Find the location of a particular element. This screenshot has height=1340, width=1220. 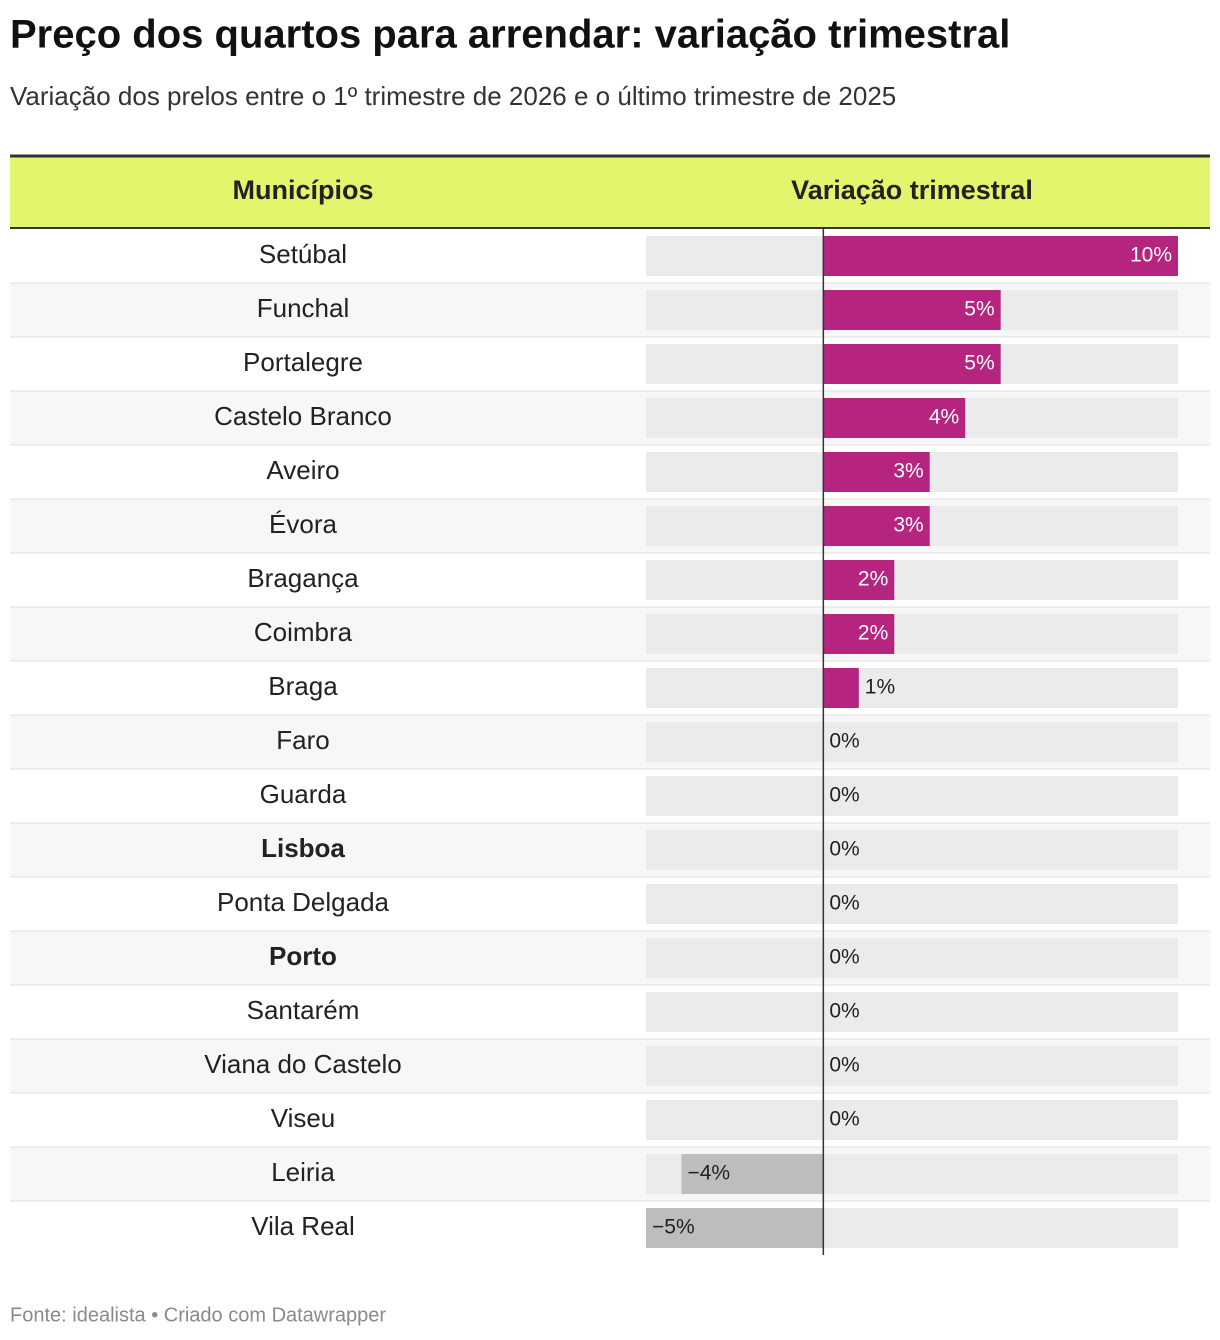

row-label: Viseu is located at coordinates (303, 1118).